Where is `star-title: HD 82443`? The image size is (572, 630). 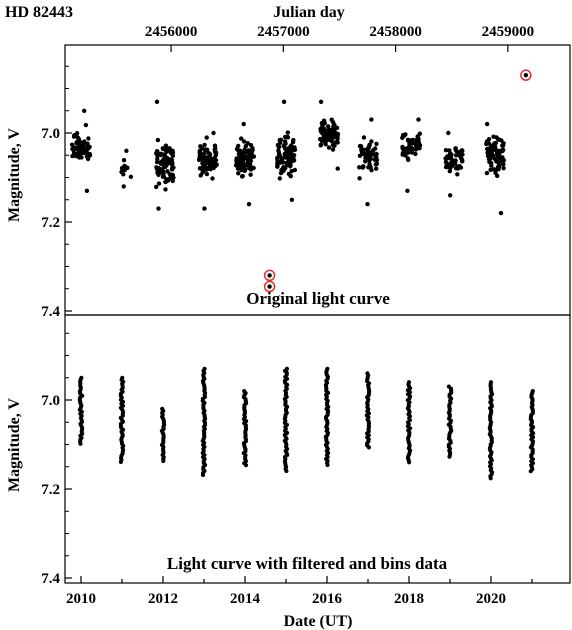 star-title: HD 82443 is located at coordinates (39, 12).